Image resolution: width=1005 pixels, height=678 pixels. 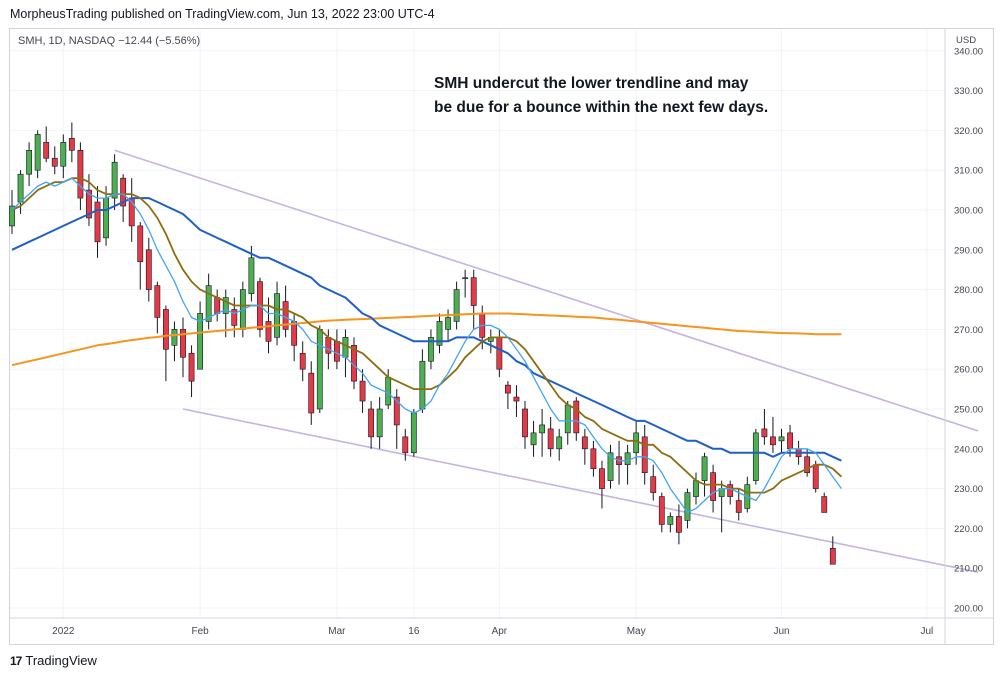 I want to click on y-tick-label: 300.00, so click(x=968, y=211).